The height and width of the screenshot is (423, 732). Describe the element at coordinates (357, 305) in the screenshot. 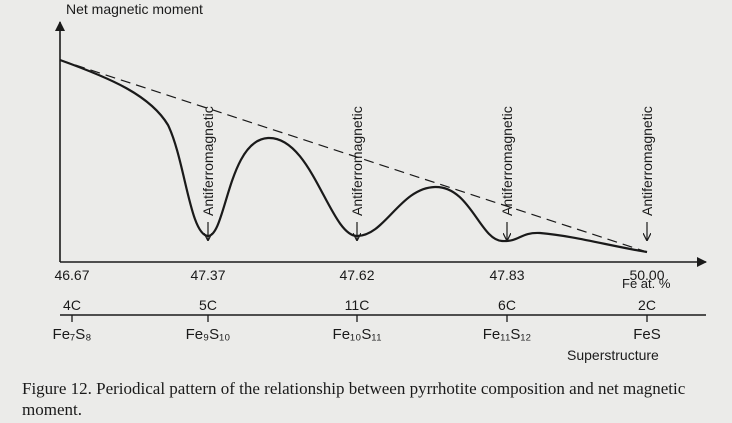

I see `superstructure-name: 11C` at that location.